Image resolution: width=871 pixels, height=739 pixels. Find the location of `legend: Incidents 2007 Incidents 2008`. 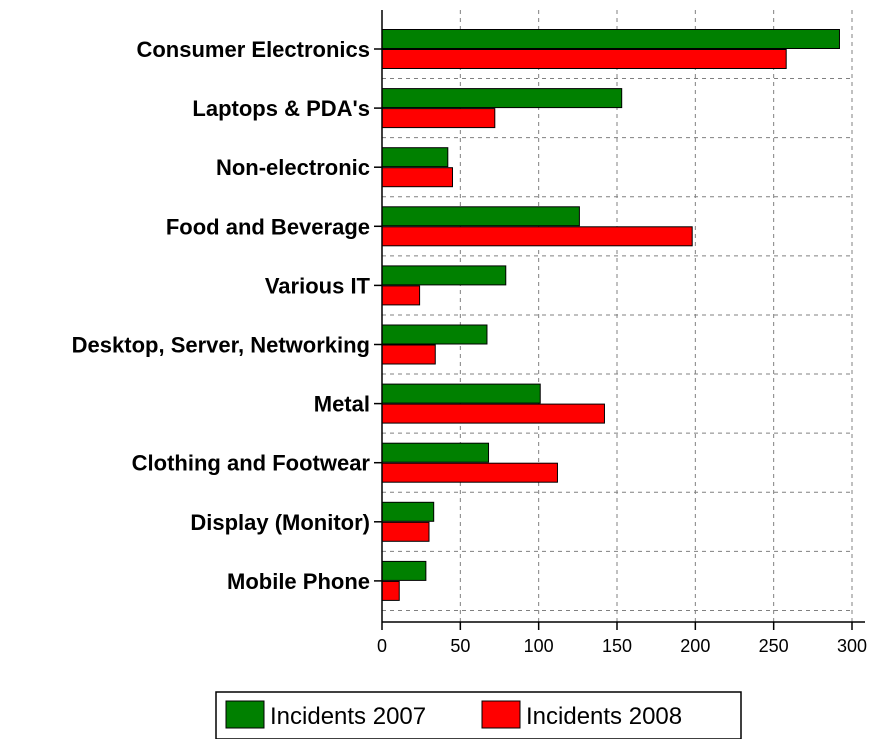

legend: Incidents 2007 Incidents 2008 is located at coordinates (478, 715).